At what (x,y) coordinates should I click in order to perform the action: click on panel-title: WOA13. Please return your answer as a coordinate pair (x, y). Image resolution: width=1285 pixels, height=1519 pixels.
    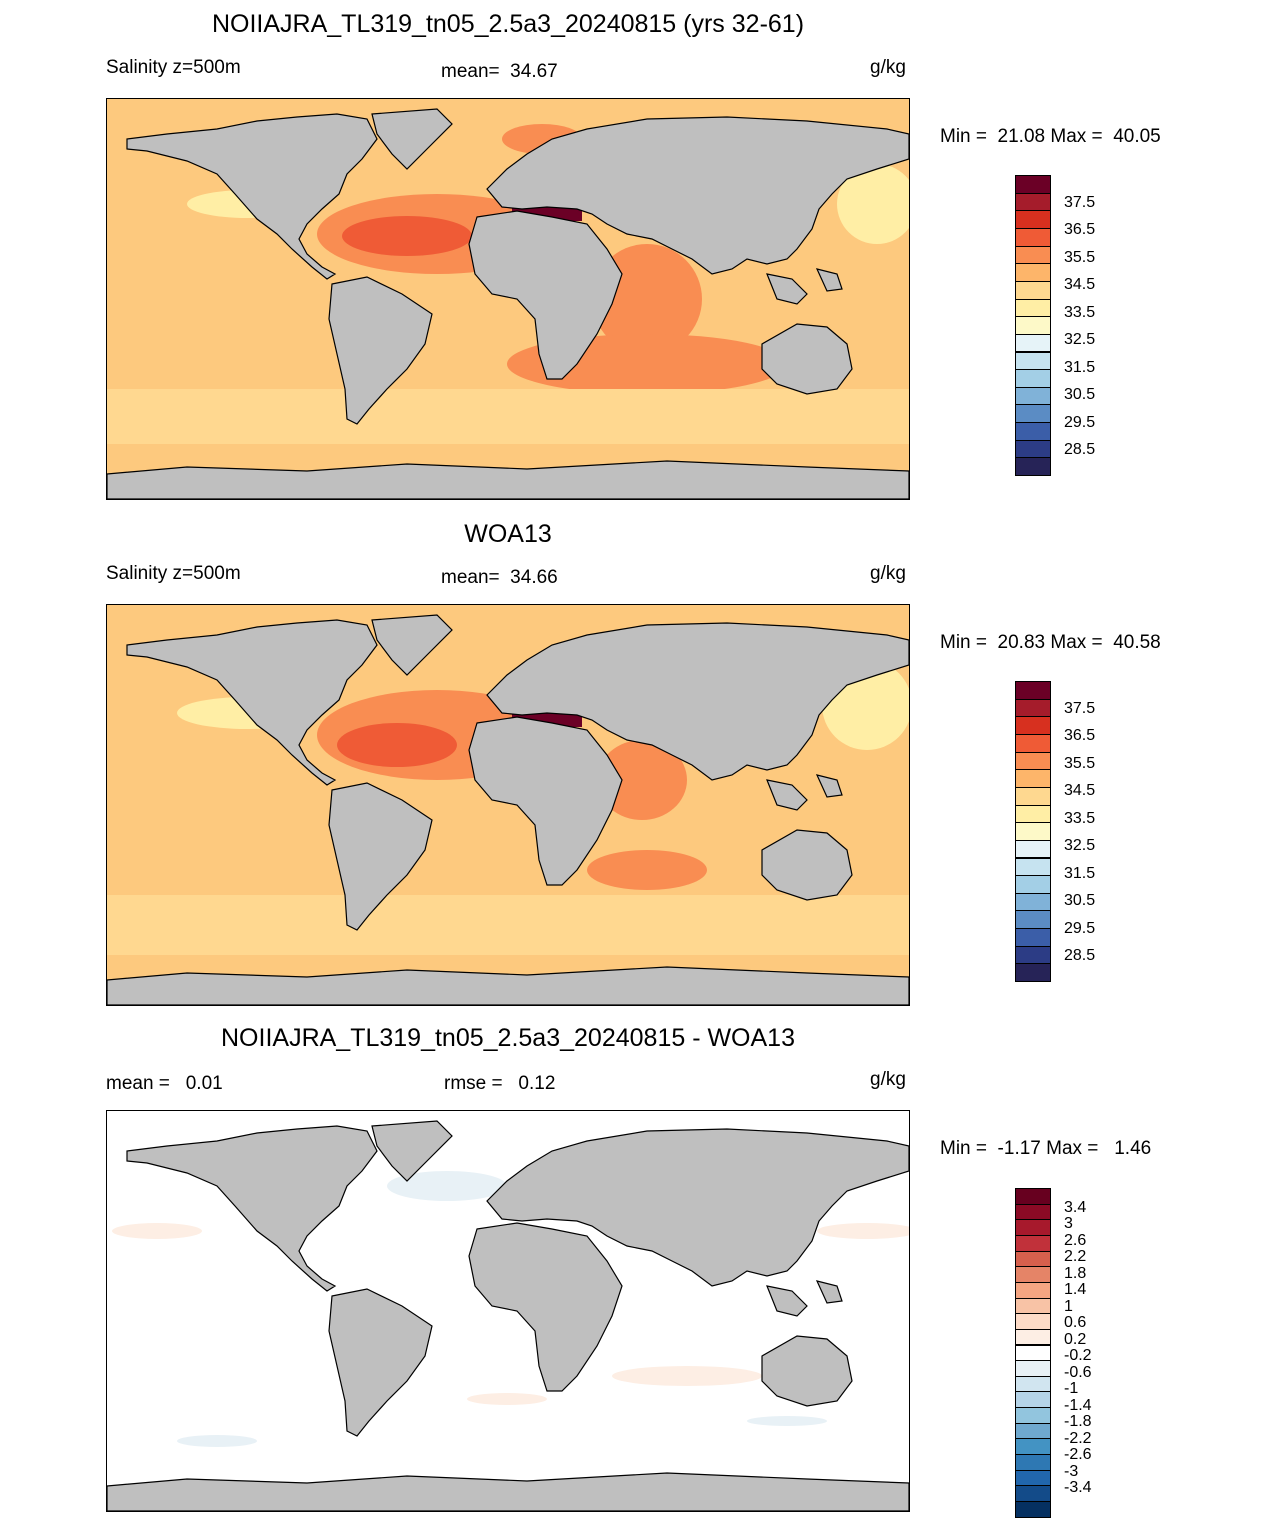
    Looking at the image, I should click on (508, 534).